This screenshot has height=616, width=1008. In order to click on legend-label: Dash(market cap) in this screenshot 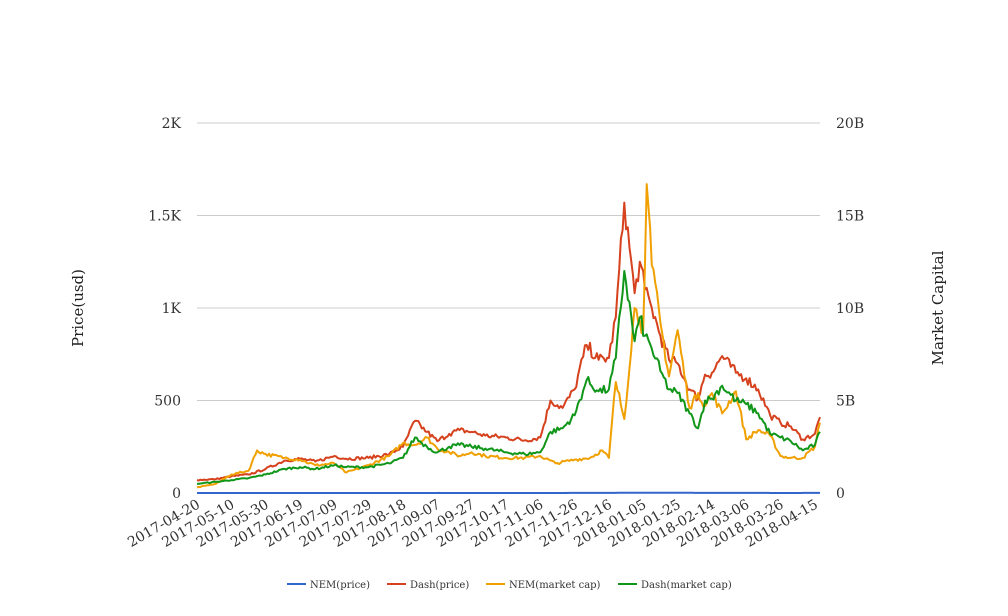, I will do `click(686, 585)`.